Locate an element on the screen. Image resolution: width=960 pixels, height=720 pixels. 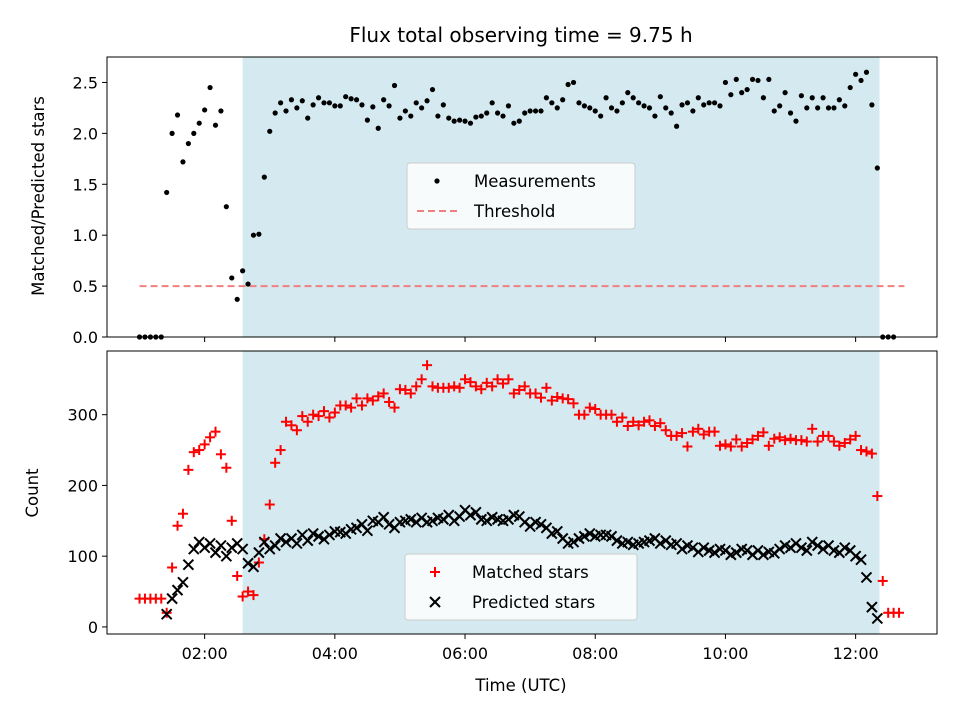
x-tick-label: 06:00 is located at coordinates (465, 653).